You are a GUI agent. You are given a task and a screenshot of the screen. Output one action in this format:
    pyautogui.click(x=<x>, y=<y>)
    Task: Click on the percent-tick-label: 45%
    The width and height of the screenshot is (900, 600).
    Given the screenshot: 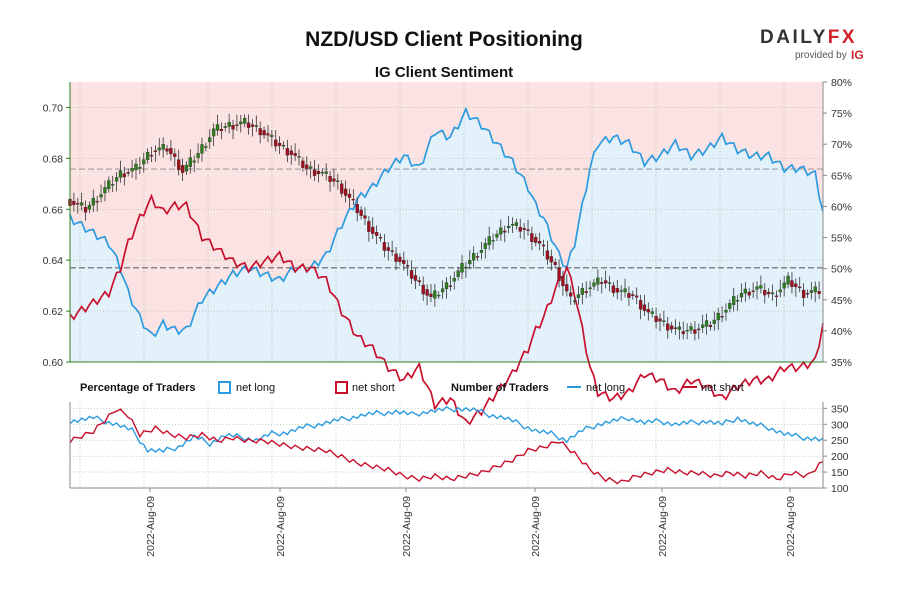 What is the action you would take?
    pyautogui.click(x=841, y=301)
    